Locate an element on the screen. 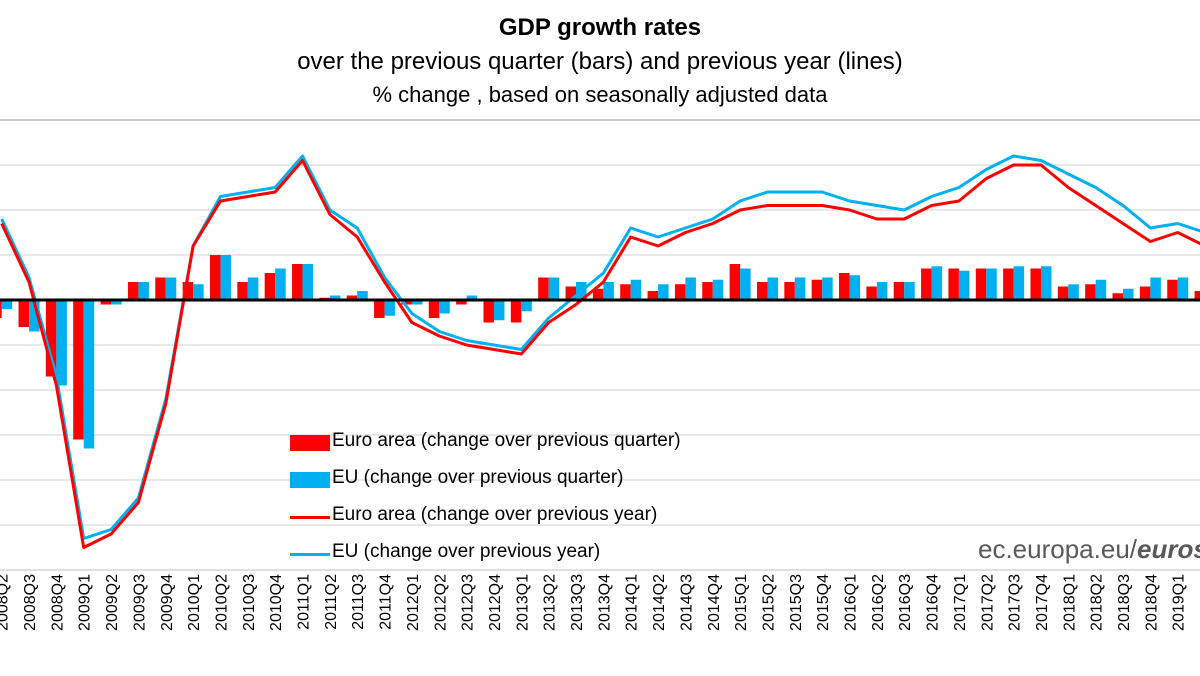 The width and height of the screenshot is (1200, 676). bar-eu-quarter-2017Q4 is located at coordinates (1046, 283).